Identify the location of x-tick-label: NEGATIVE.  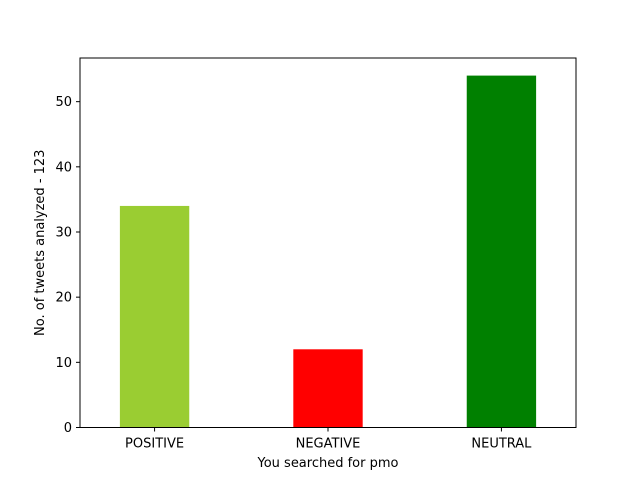
(328, 444).